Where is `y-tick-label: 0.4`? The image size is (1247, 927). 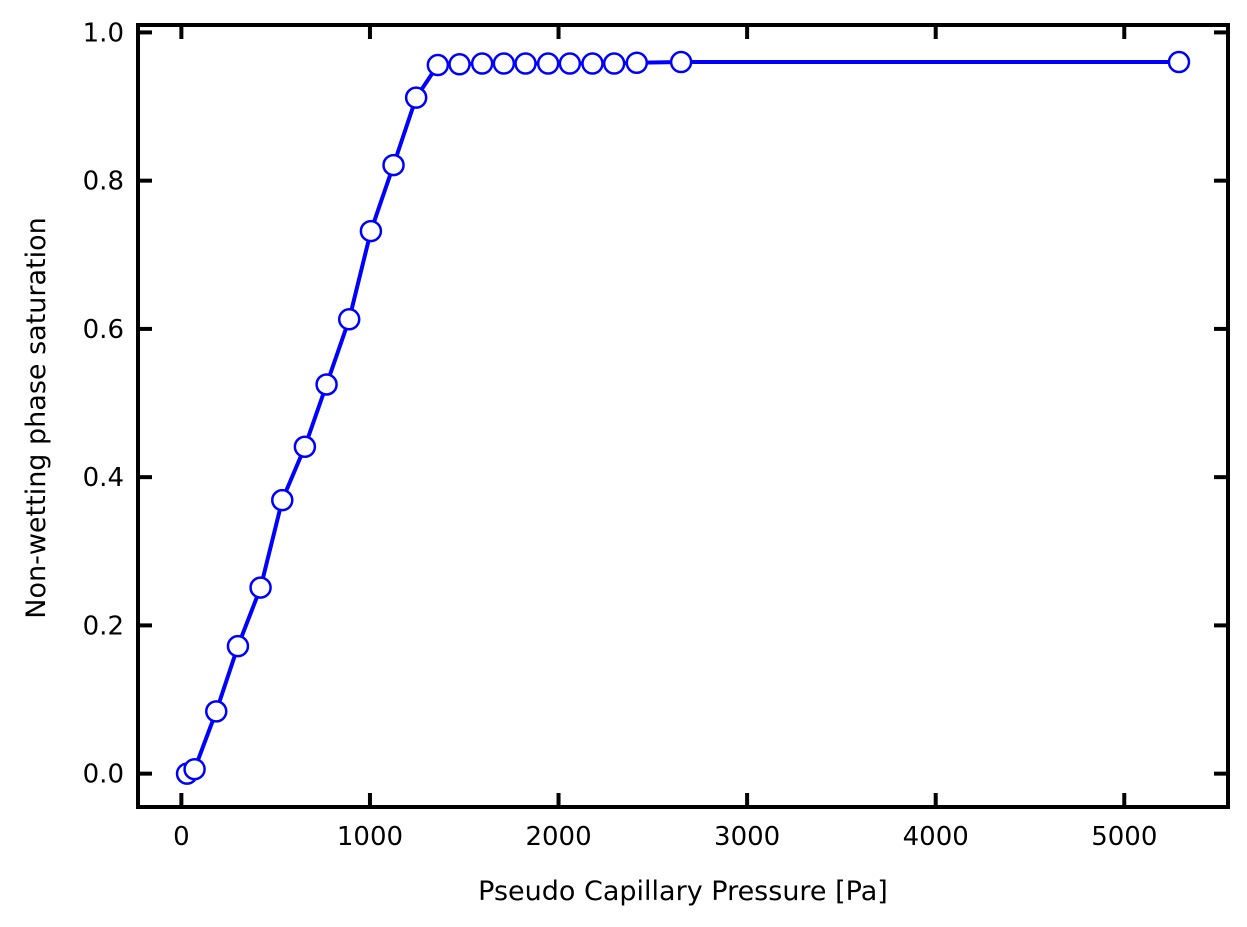 y-tick-label: 0.4 is located at coordinates (103, 478).